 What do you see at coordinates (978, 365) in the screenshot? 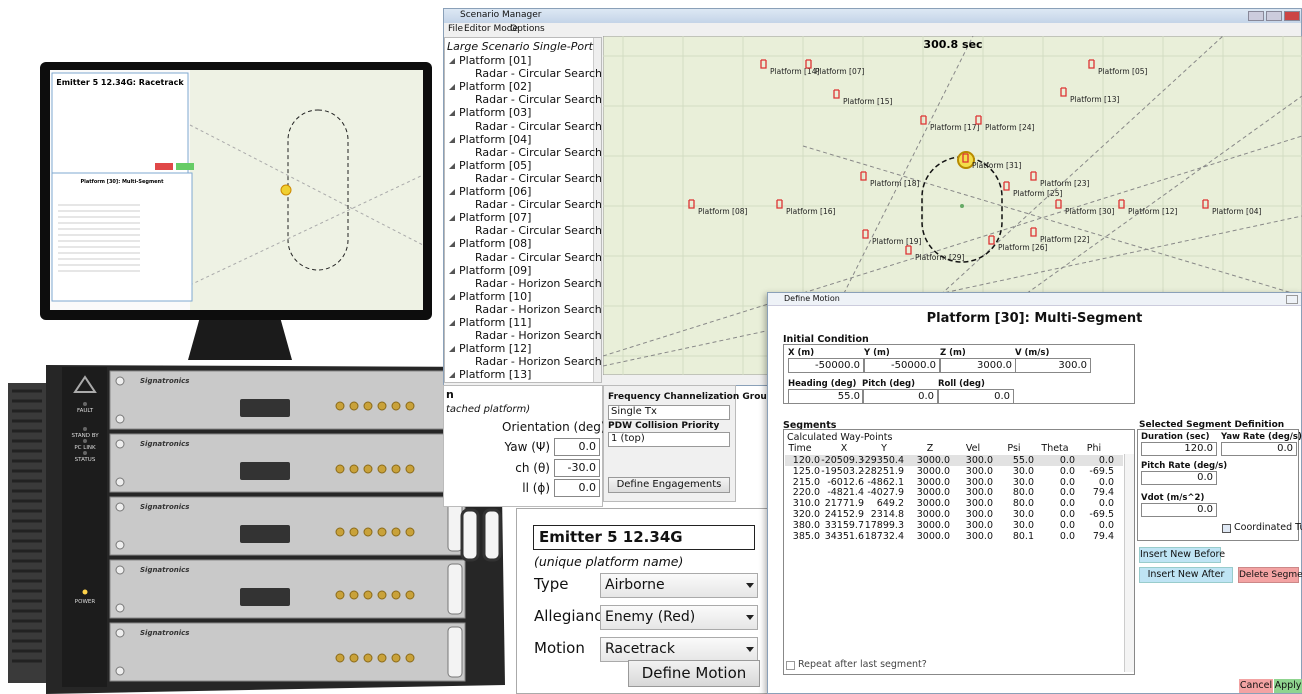
I see `field-input: 3000.0` at bounding box center [978, 365].